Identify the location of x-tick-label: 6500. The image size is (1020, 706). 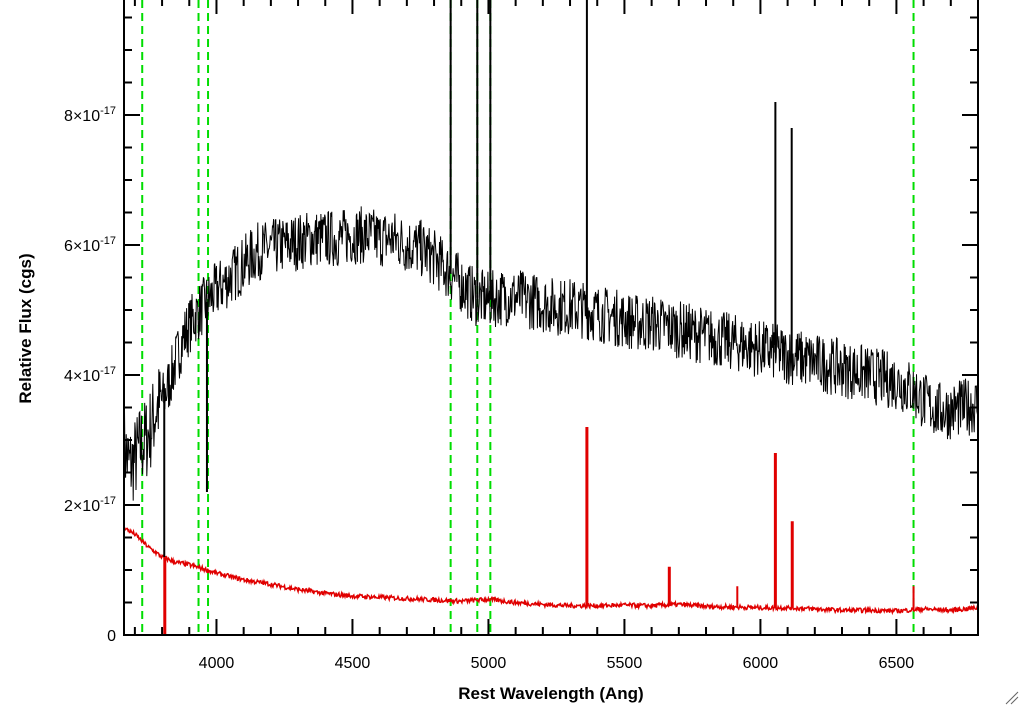
(897, 663).